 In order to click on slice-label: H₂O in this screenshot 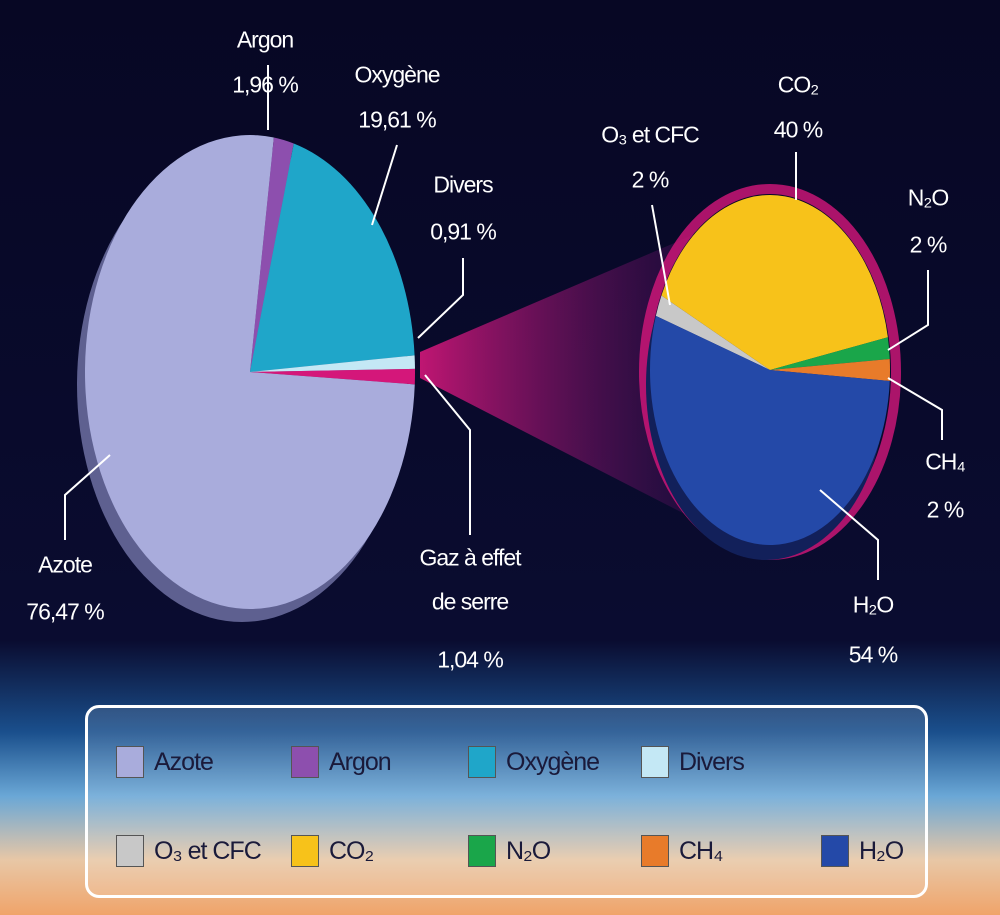, I will do `click(873, 604)`.